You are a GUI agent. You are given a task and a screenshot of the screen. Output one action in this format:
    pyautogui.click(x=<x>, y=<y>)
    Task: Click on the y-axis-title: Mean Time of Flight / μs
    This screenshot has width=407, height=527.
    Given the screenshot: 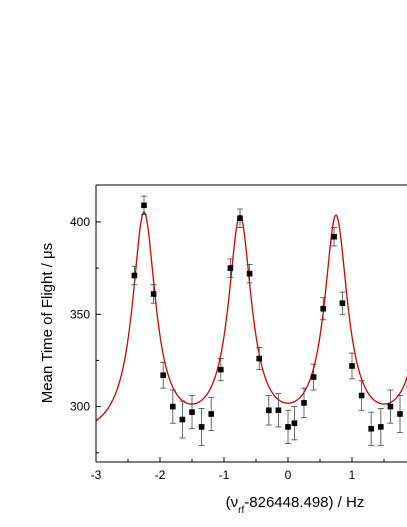 What is the action you would take?
    pyautogui.click(x=47, y=323)
    